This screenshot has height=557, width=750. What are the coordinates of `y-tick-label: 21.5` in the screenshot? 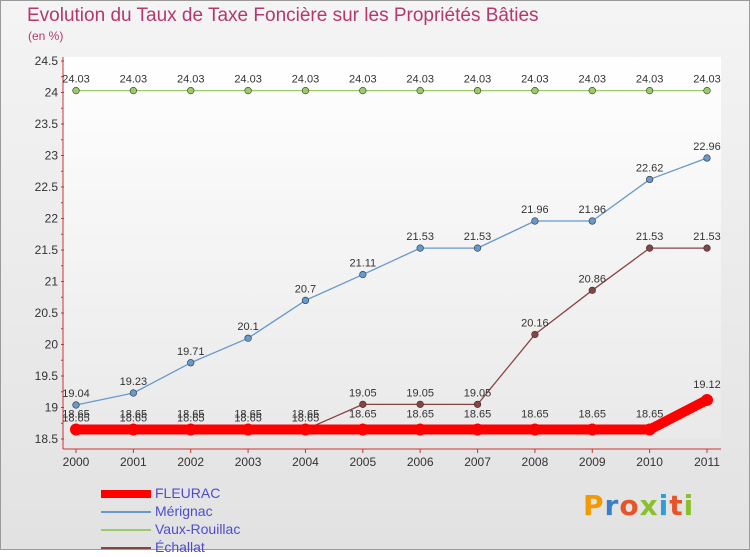 It's located at (47, 250).